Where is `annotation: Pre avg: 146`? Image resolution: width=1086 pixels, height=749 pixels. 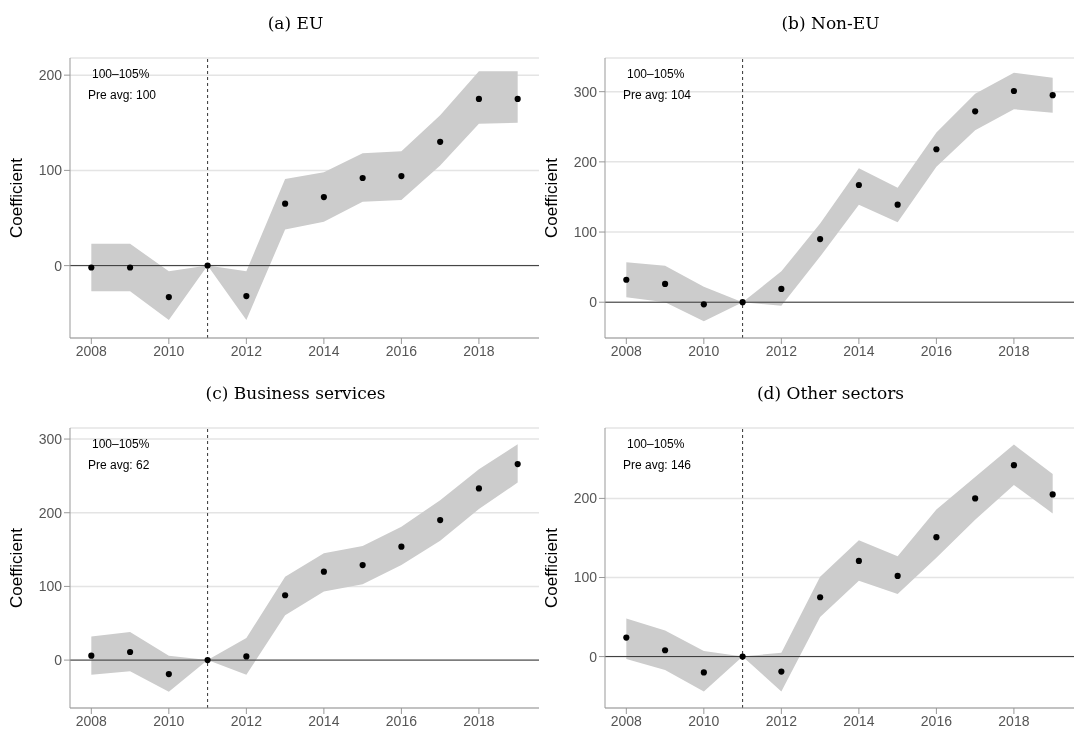 annotation: Pre avg: 146 is located at coordinates (657, 465).